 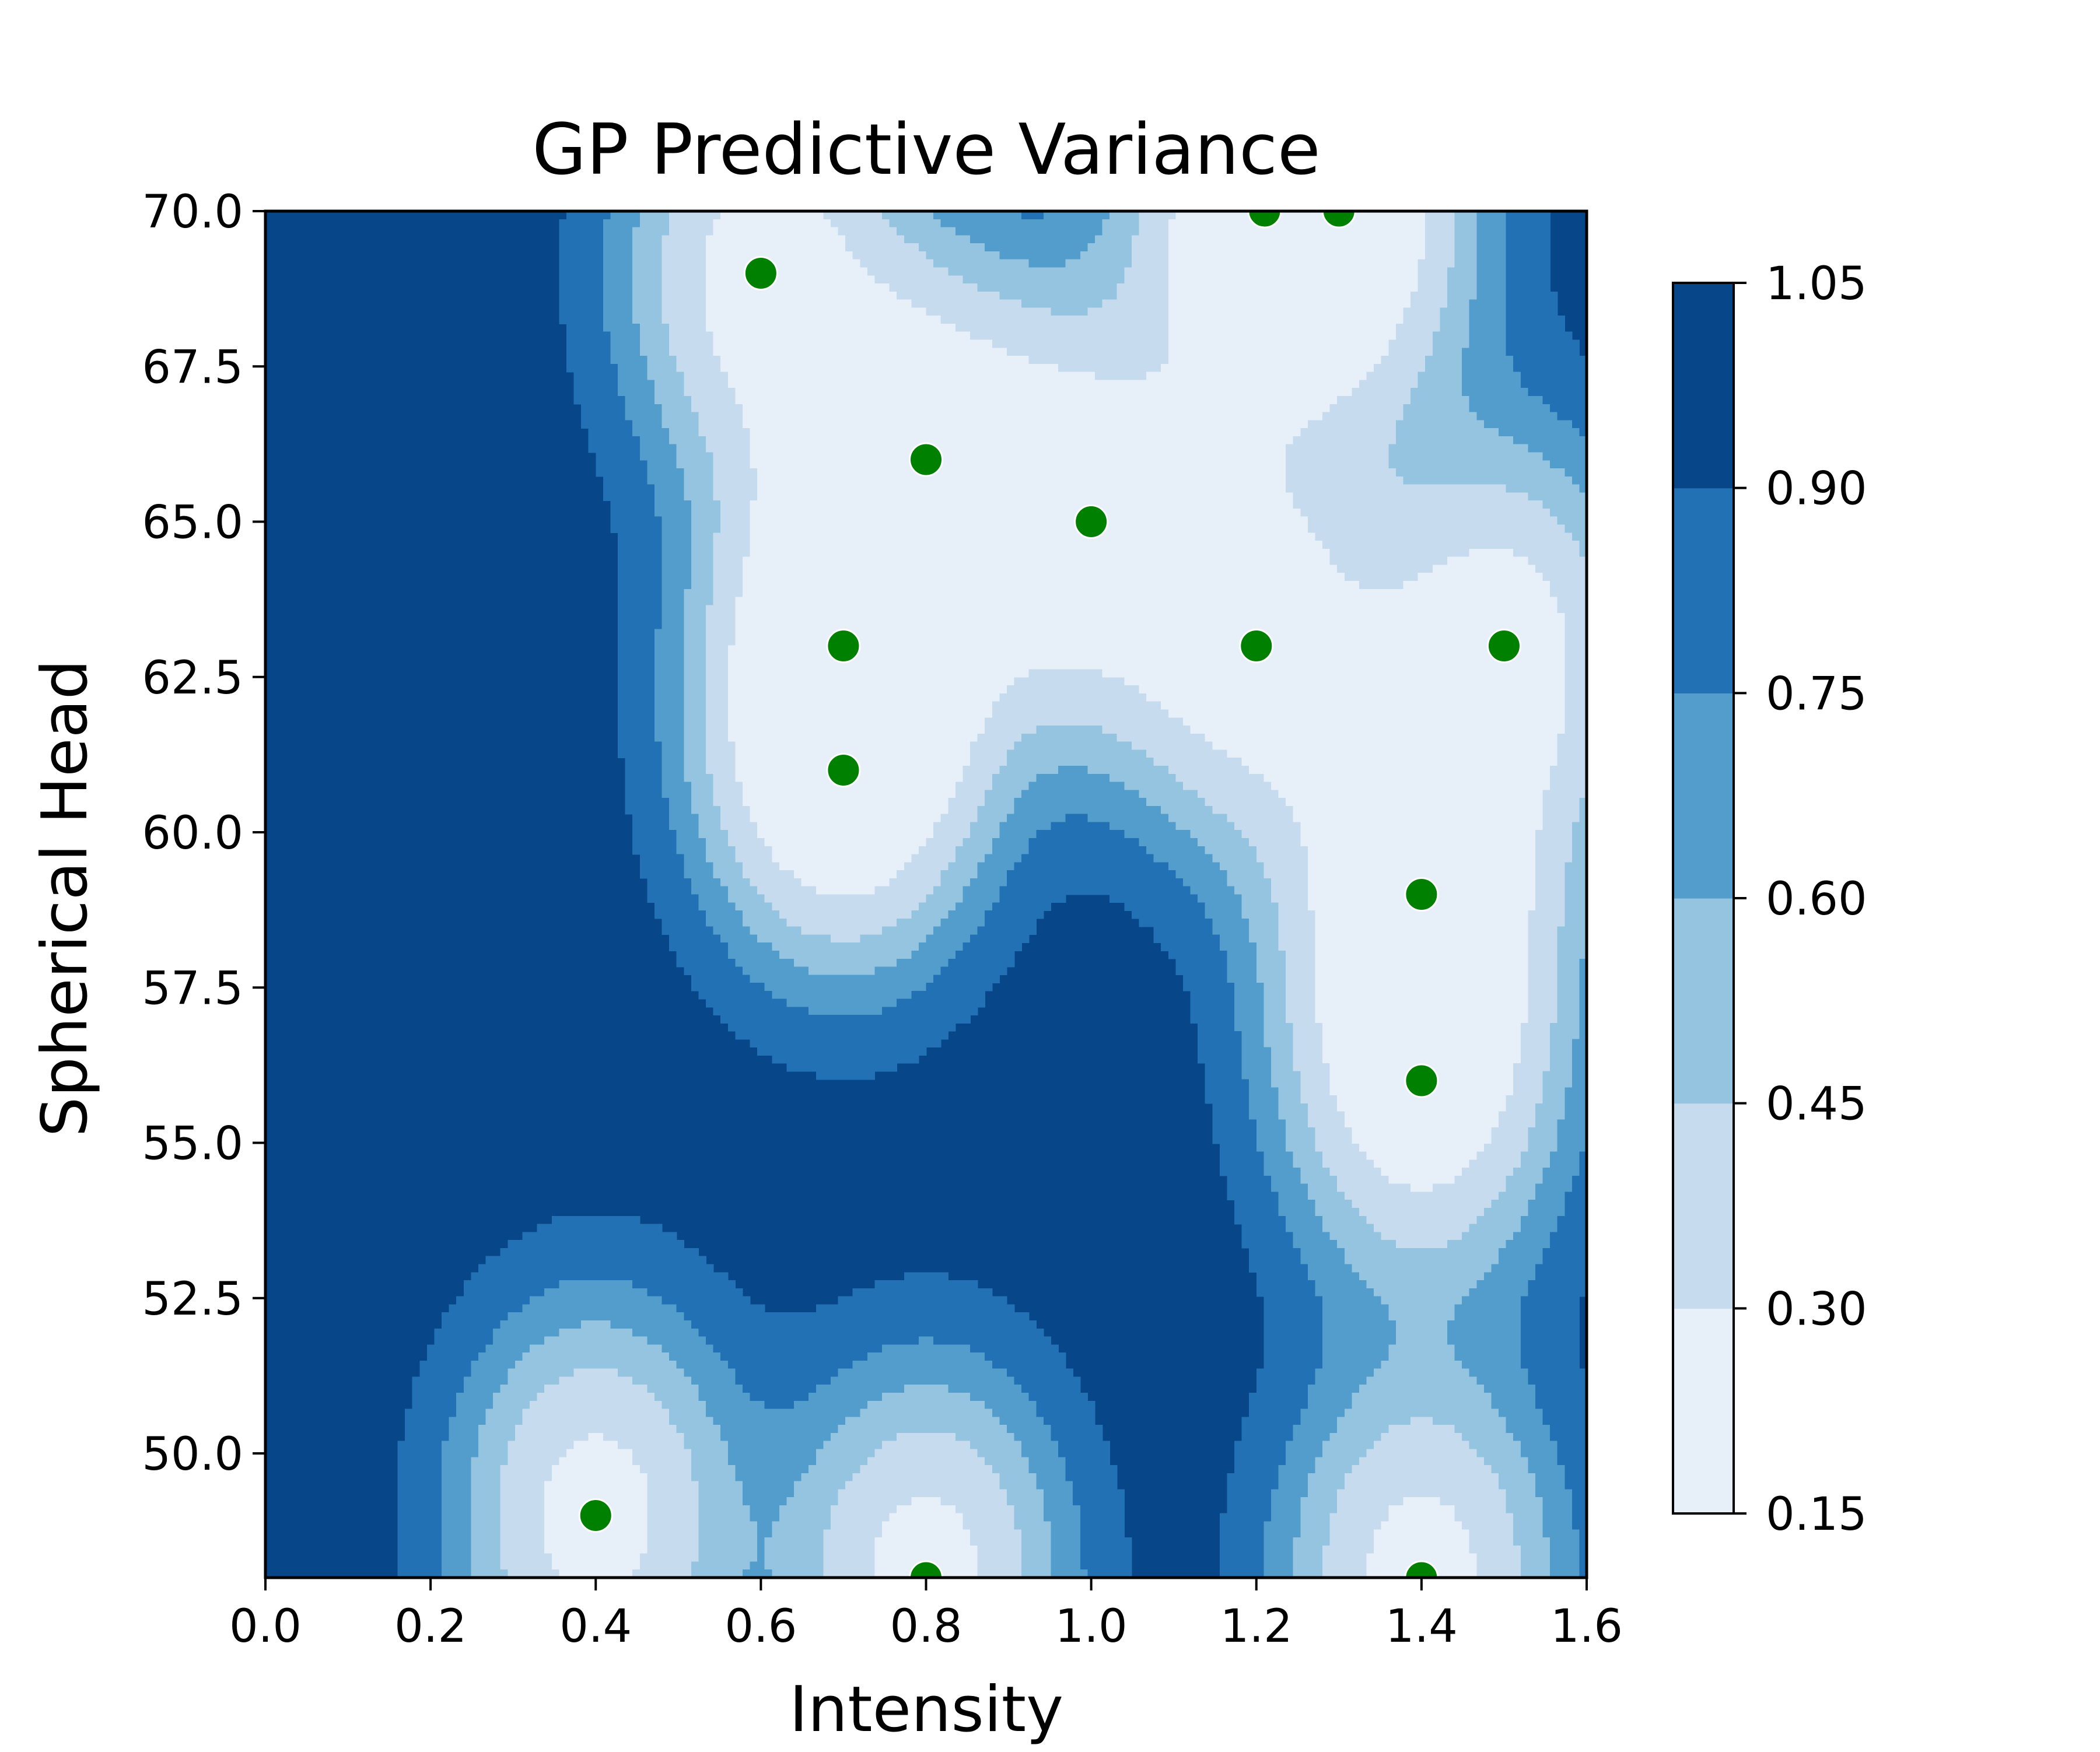 I want to click on colorbar: 0.15 0.30 0.45 0.60 0.75 0.90 1.05, so click(x=1770, y=899).